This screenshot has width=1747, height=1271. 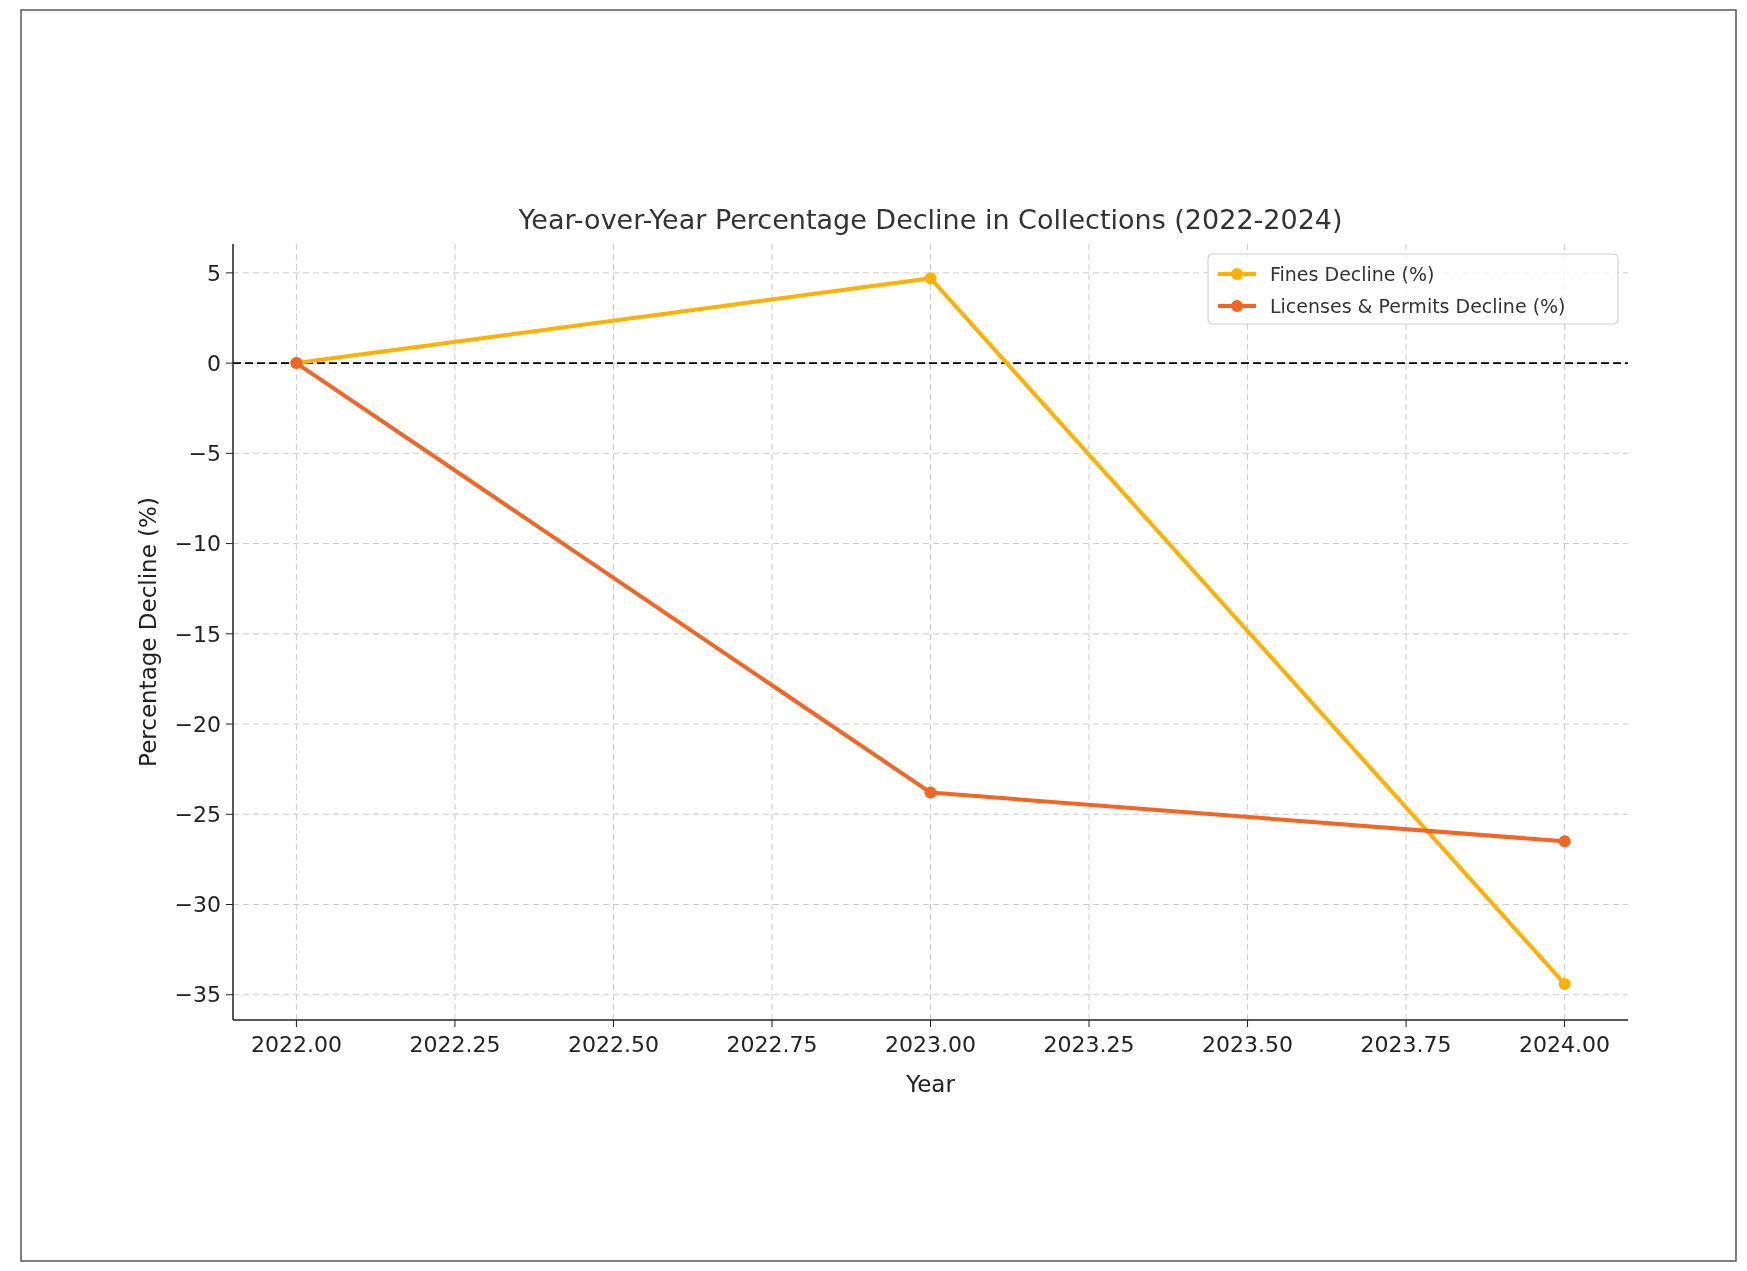 I want to click on x-tick-label: 2022.00, so click(x=296, y=1044).